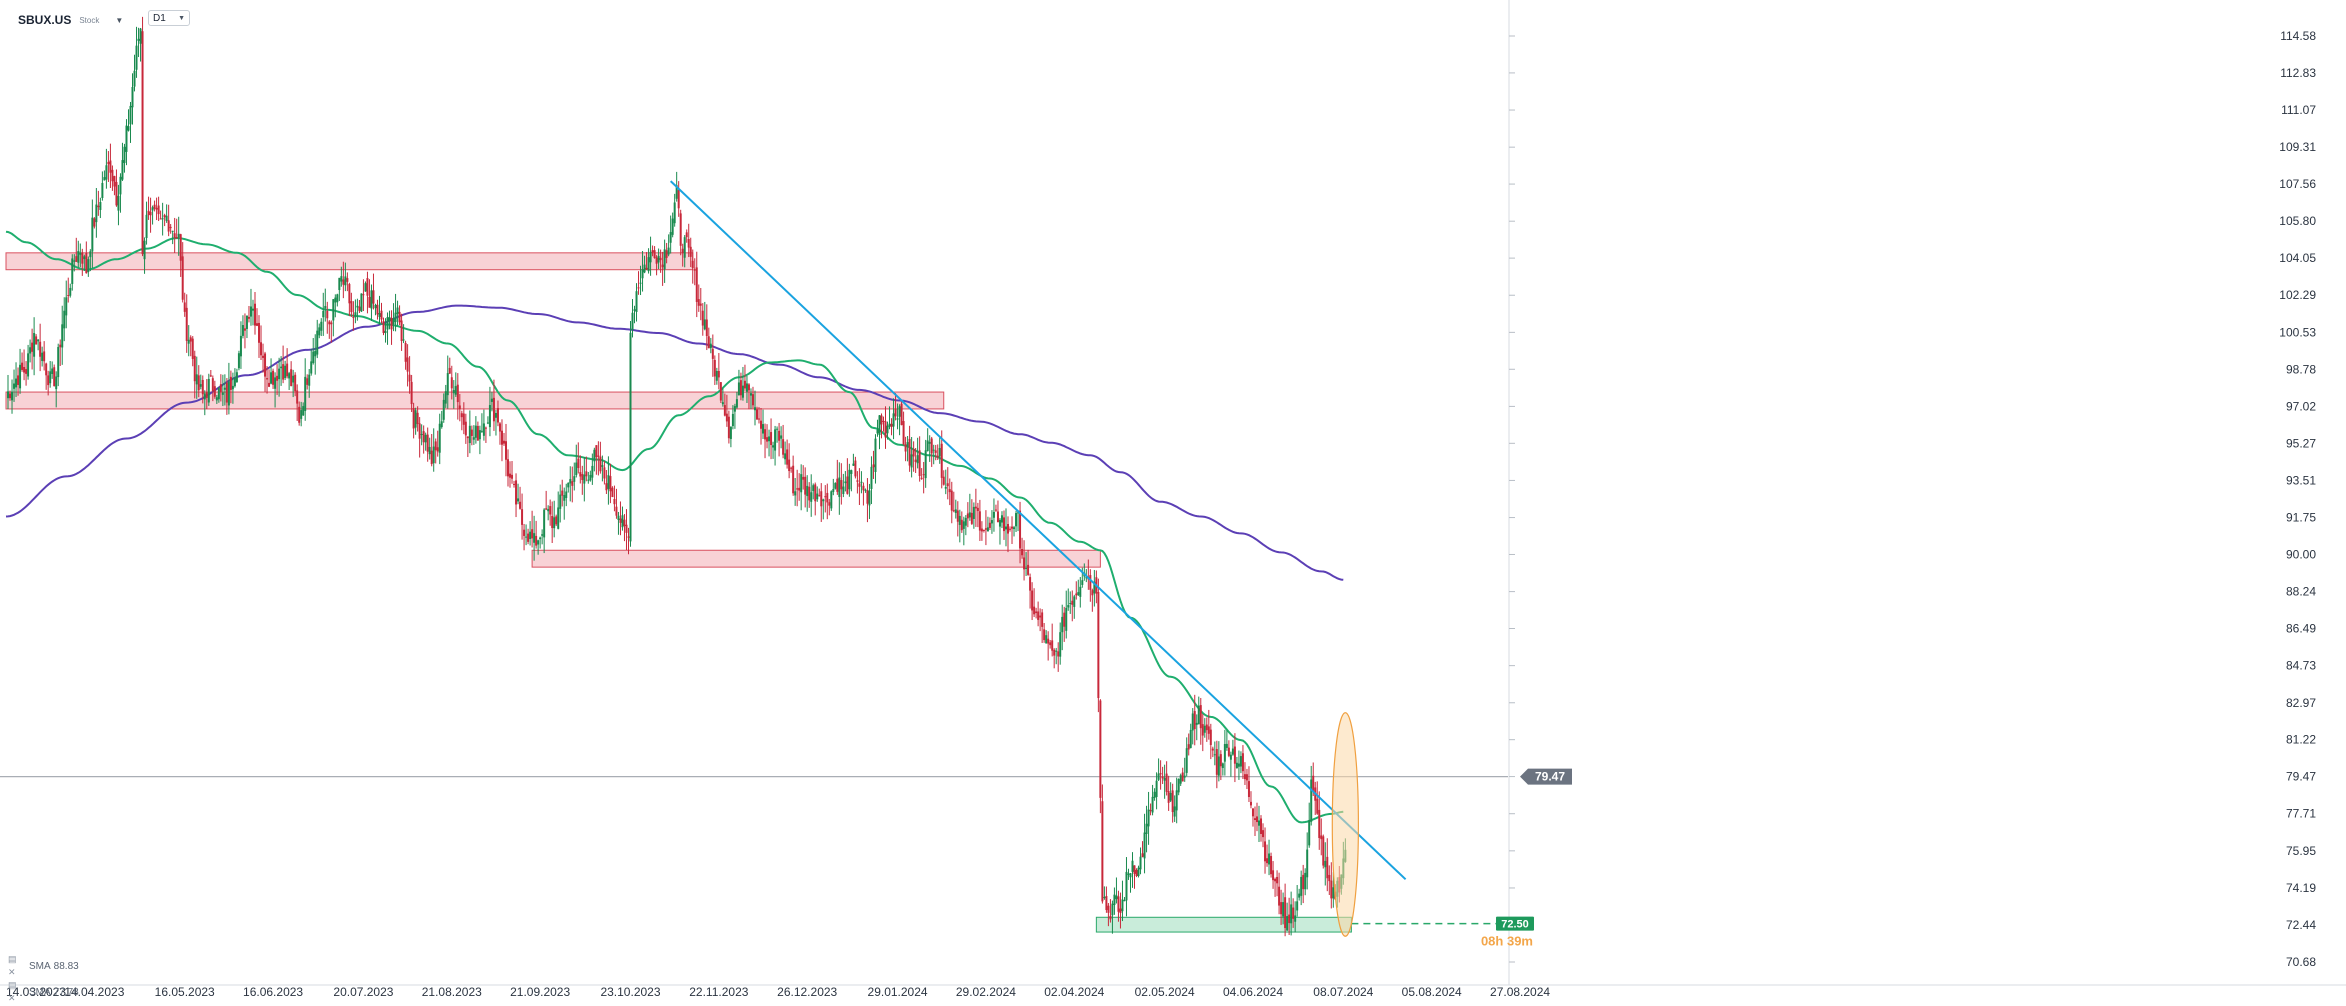  Describe the element at coordinates (70, 20) in the screenshot. I see `symbol-selector: SBUX.US Stock ▼` at that location.